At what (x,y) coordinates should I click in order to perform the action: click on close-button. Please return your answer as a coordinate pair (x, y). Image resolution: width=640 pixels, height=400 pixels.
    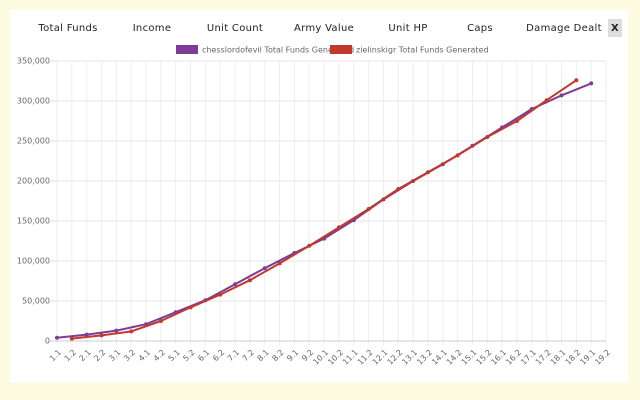
    Looking at the image, I should click on (615, 28).